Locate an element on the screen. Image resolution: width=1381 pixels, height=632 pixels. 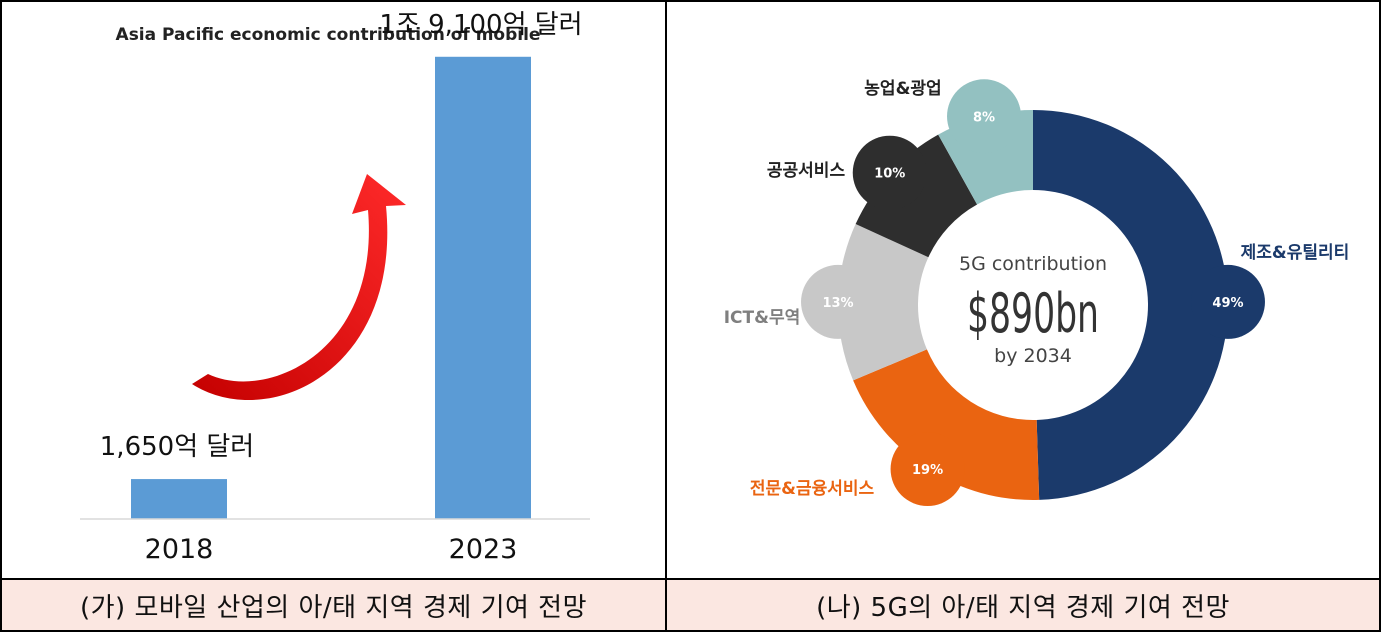
donut-slice-pct-label: 19% is located at coordinates (927, 470).